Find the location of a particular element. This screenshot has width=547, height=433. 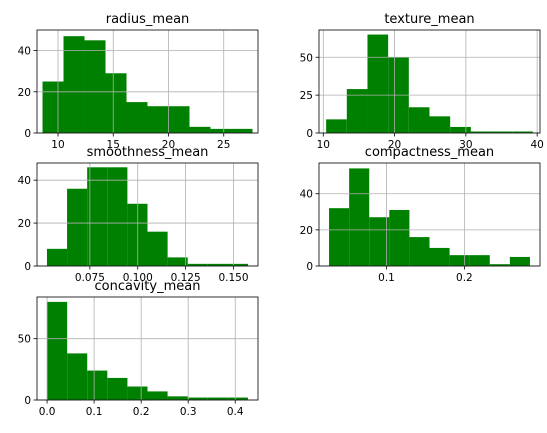

subplot-compactness_mean: 0.1 0.2 0 20 40 compactness_mean is located at coordinates (420, 214).